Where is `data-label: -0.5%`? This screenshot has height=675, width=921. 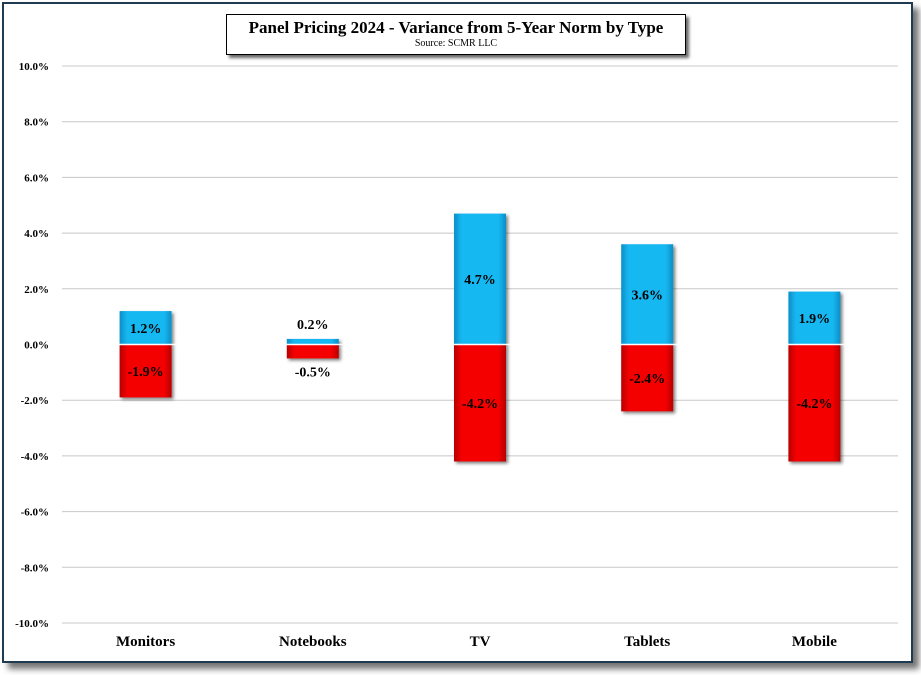 data-label: -0.5% is located at coordinates (313, 372).